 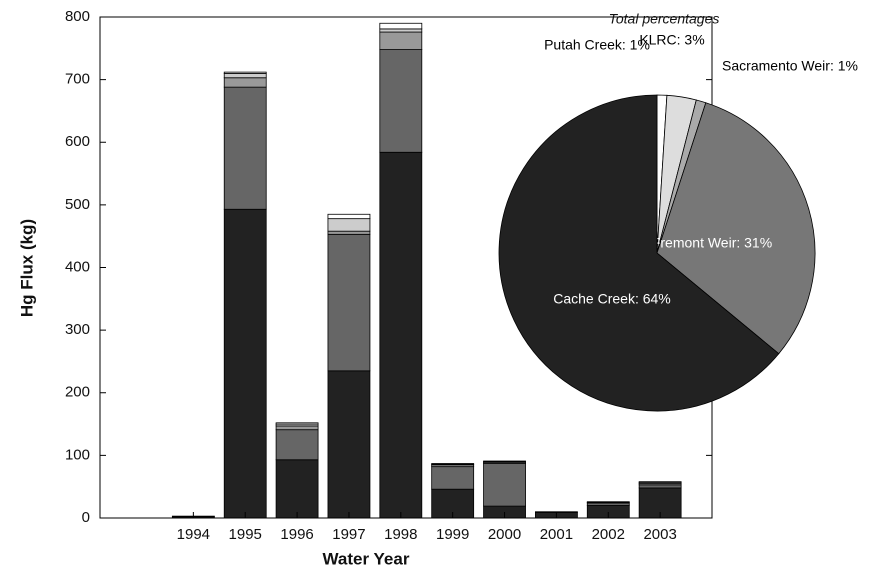 I want to click on x-tick-label: 1996, so click(x=296, y=534).